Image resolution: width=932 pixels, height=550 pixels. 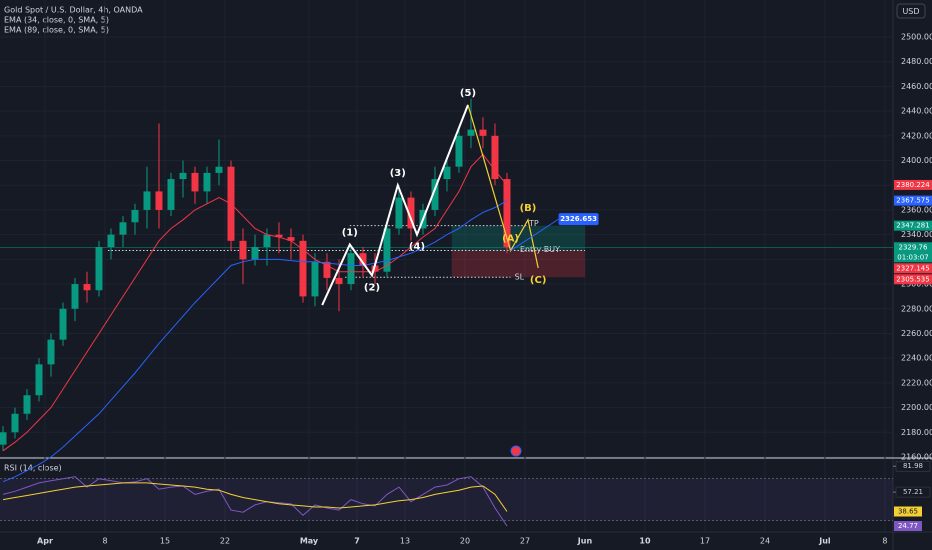 What do you see at coordinates (916, 135) in the screenshot?
I see `y-tick-label: 2420.000` at bounding box center [916, 135].